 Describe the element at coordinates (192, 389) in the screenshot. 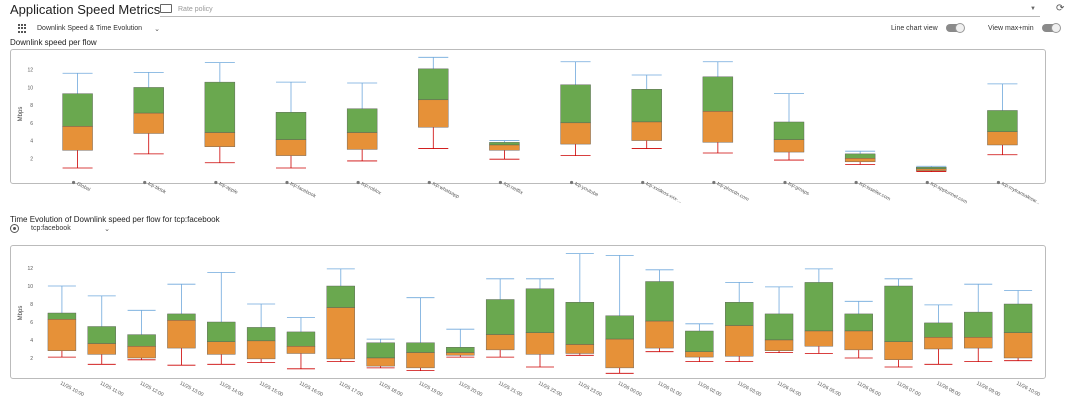

I see `x-tick-label: 11/25 13:00` at that location.